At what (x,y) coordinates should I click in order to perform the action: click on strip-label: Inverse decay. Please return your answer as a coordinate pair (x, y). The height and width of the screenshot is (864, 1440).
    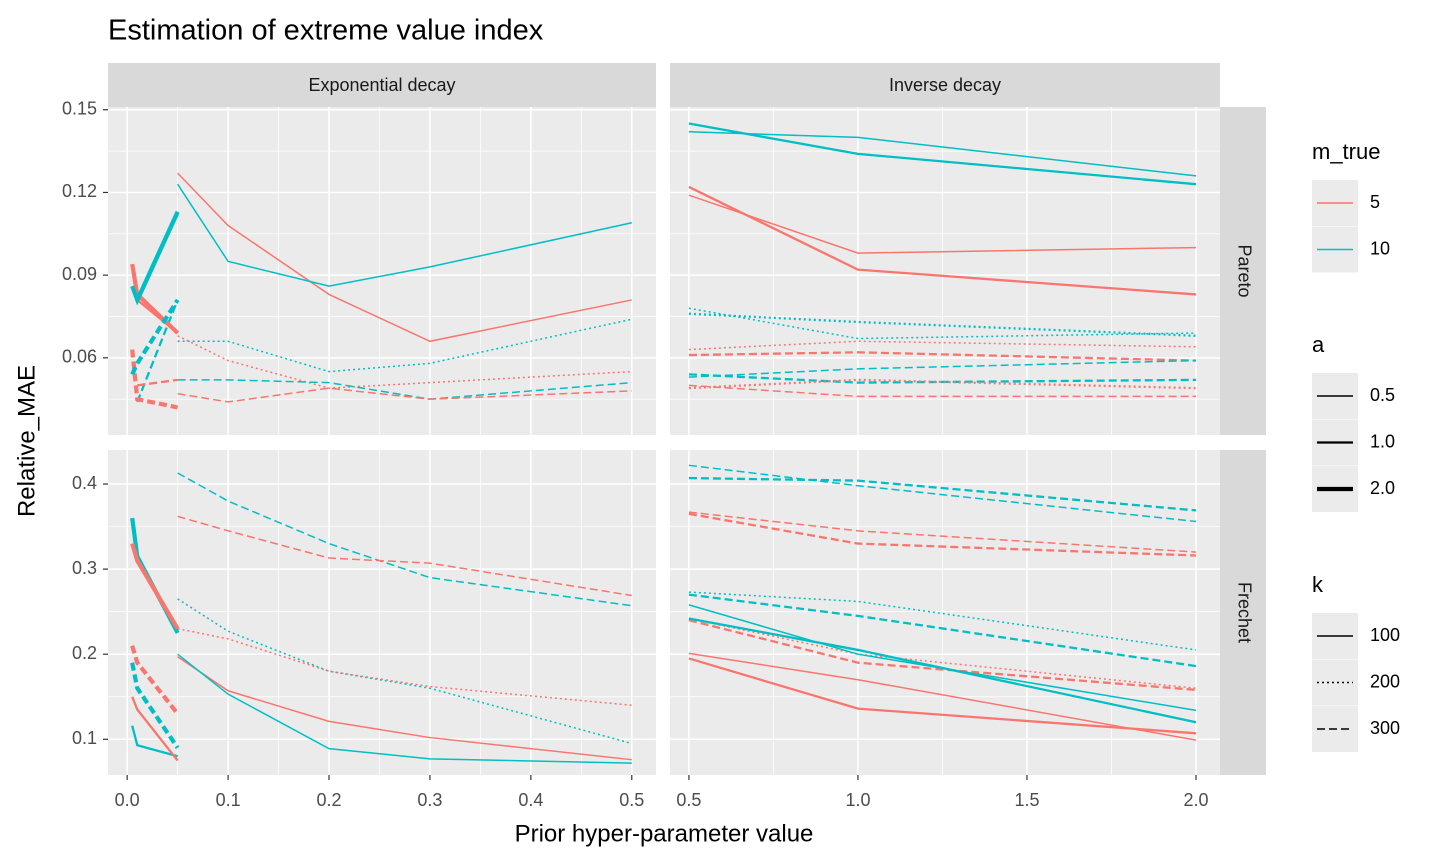
    Looking at the image, I should click on (945, 85).